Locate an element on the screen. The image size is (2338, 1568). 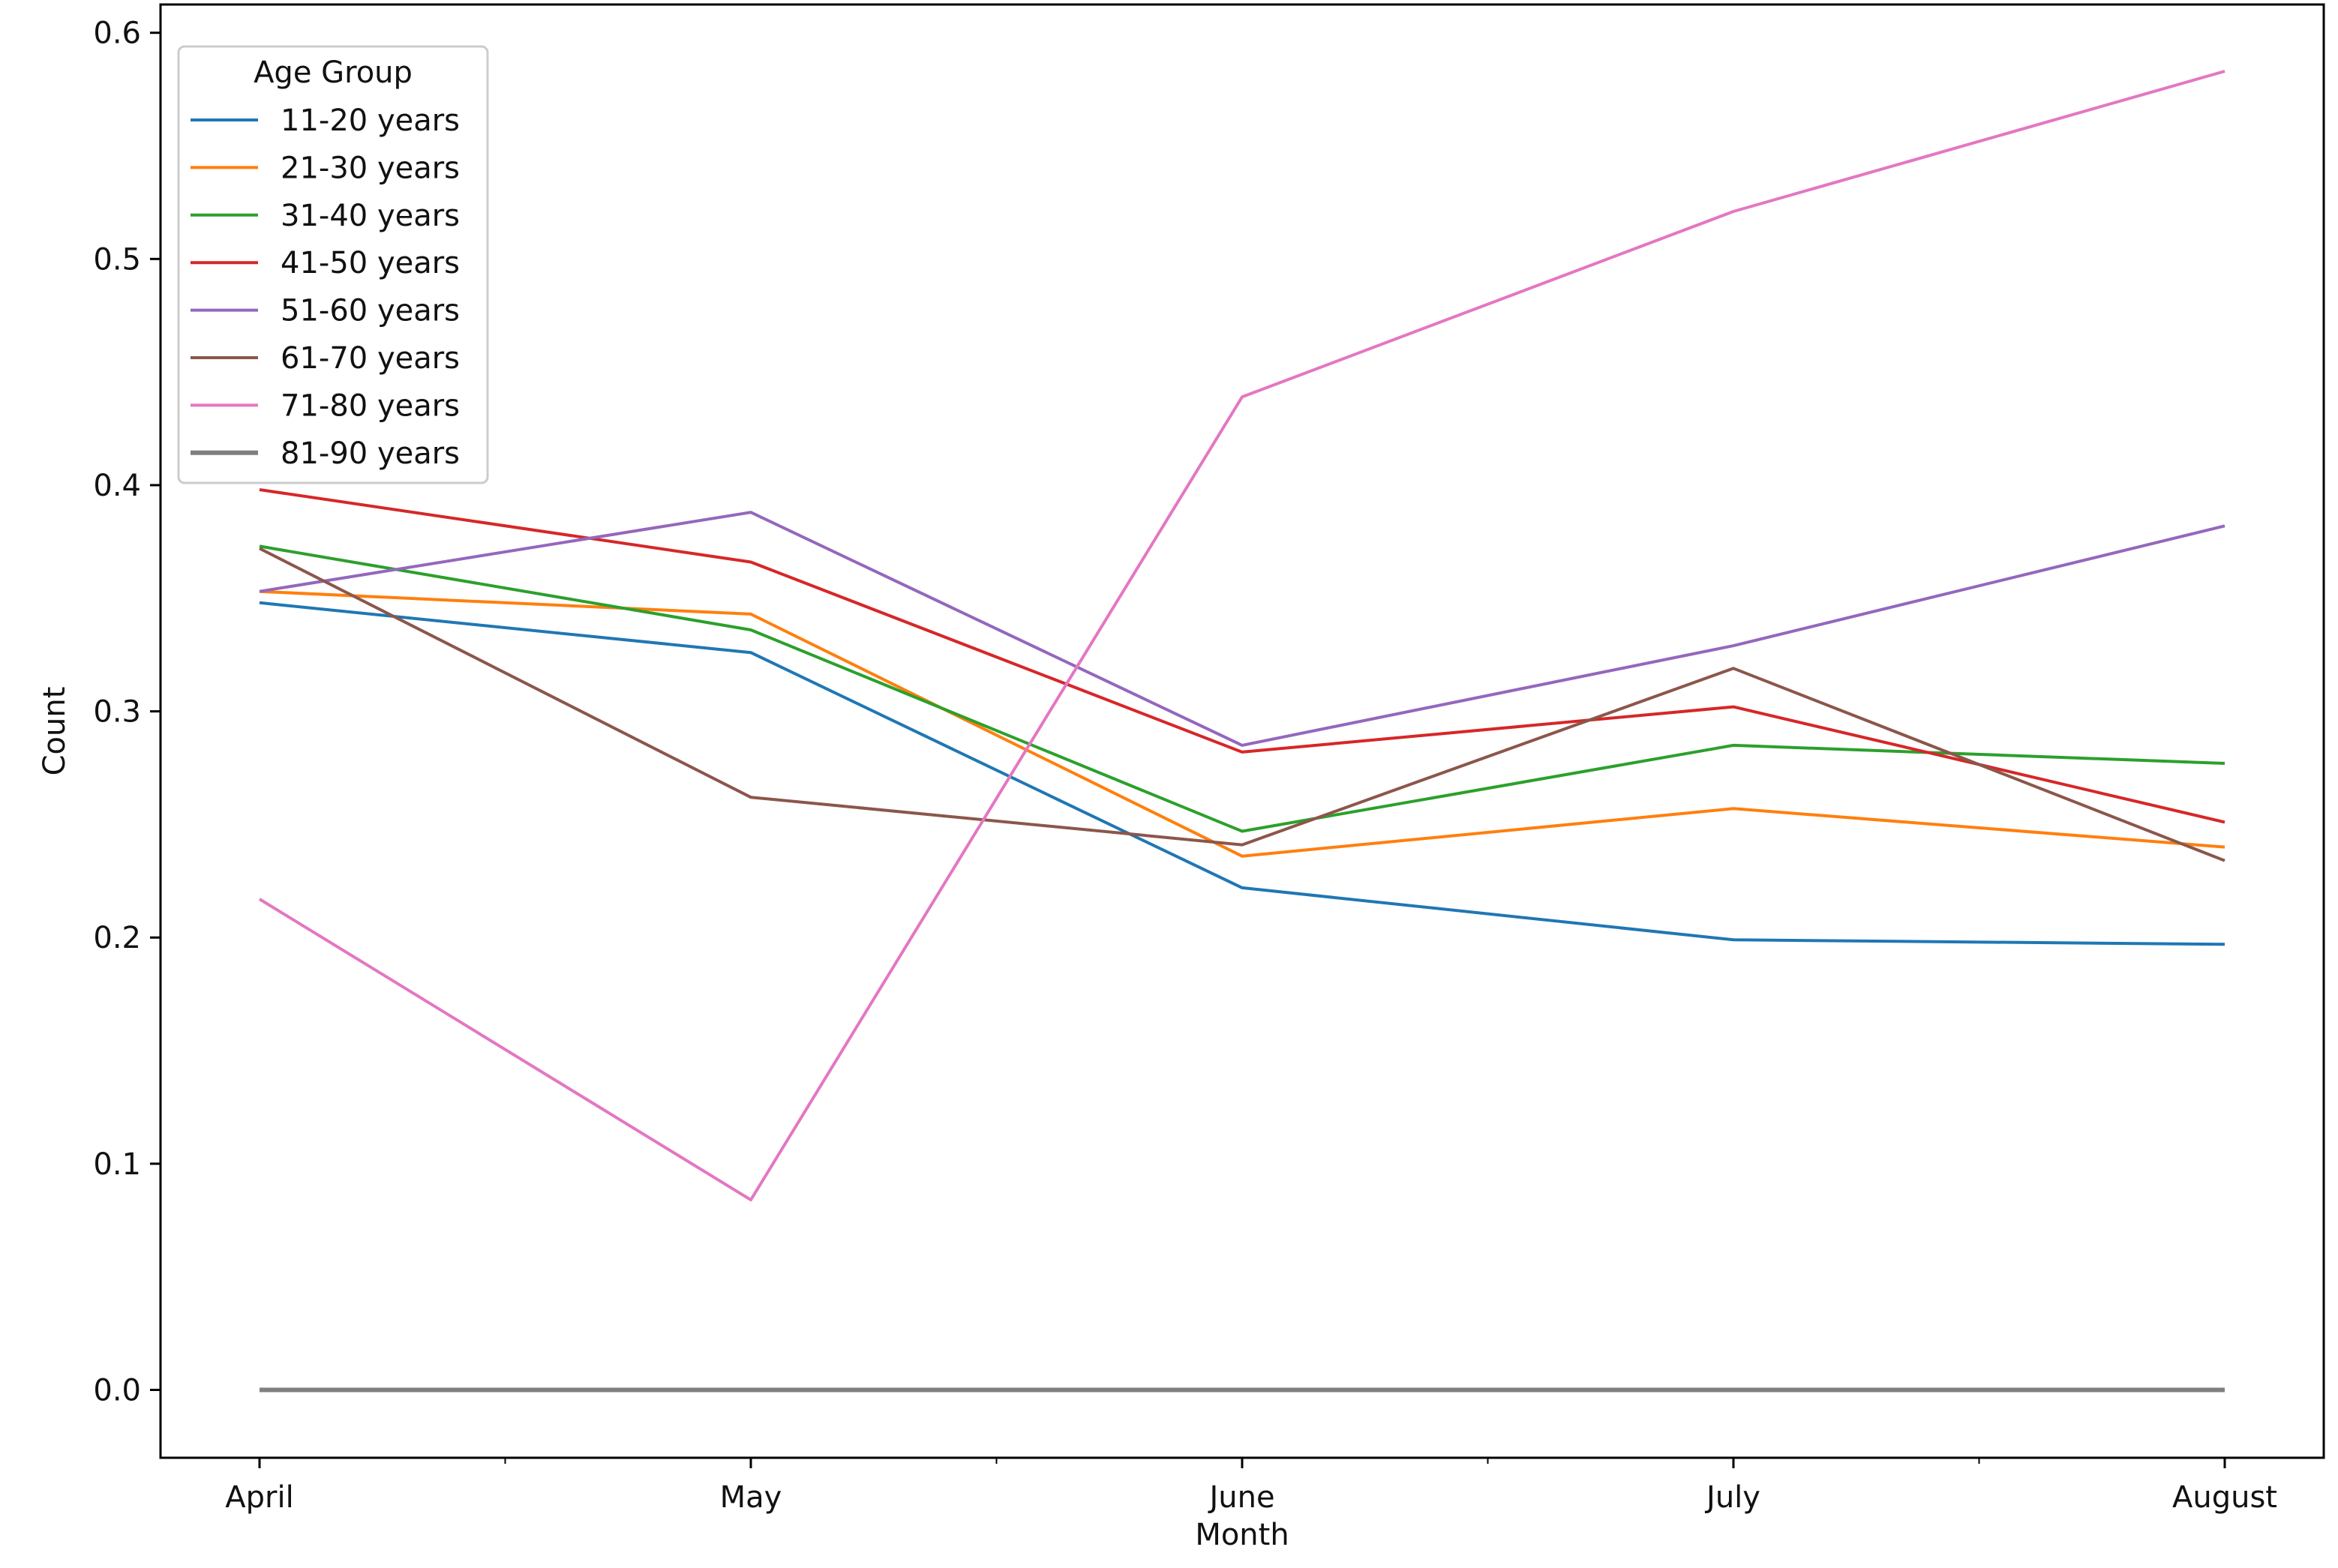
x-axis-label: Month is located at coordinates (1242, 1535).